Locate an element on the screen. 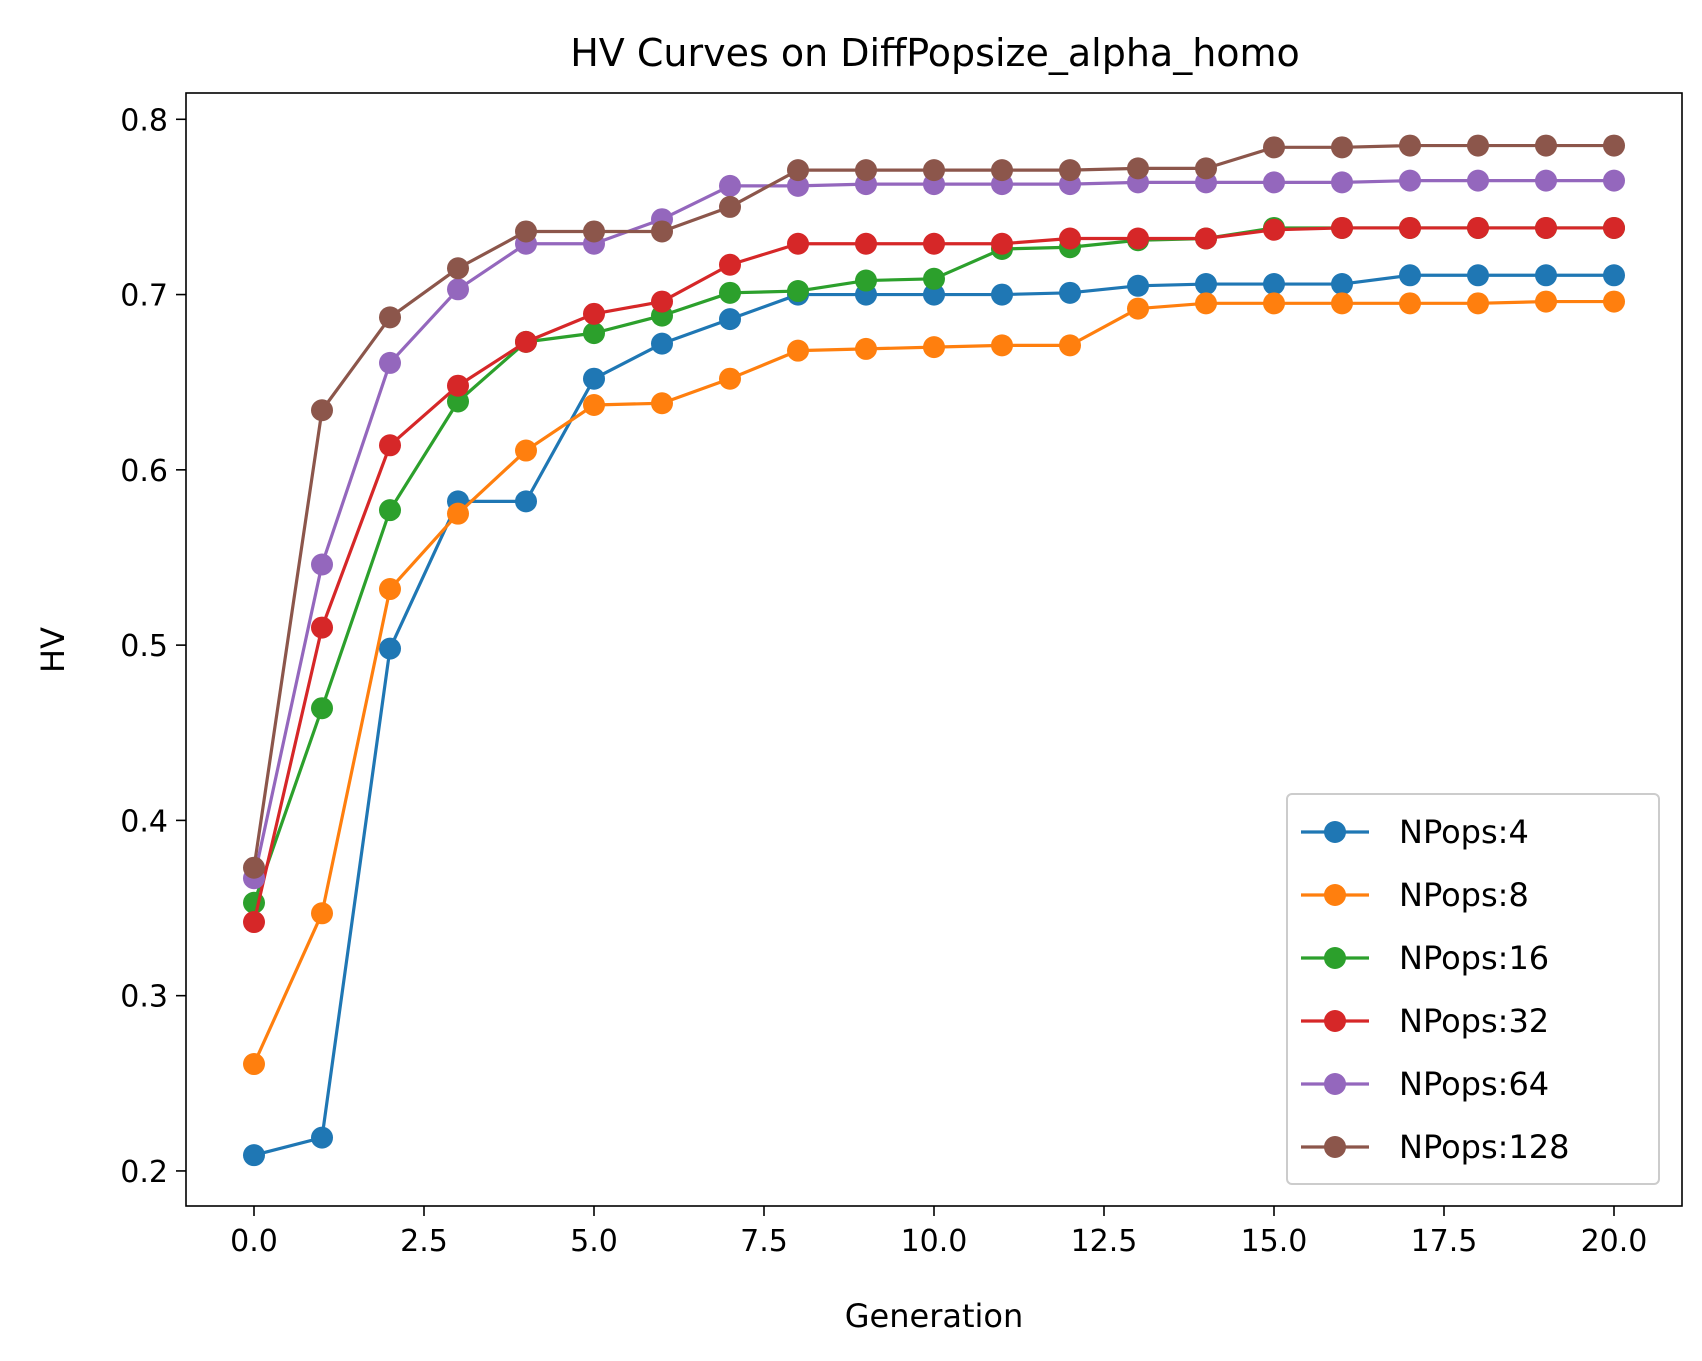 This screenshot has height=1361, width=1702. x-tick-label: 7.5 is located at coordinates (764, 1241).